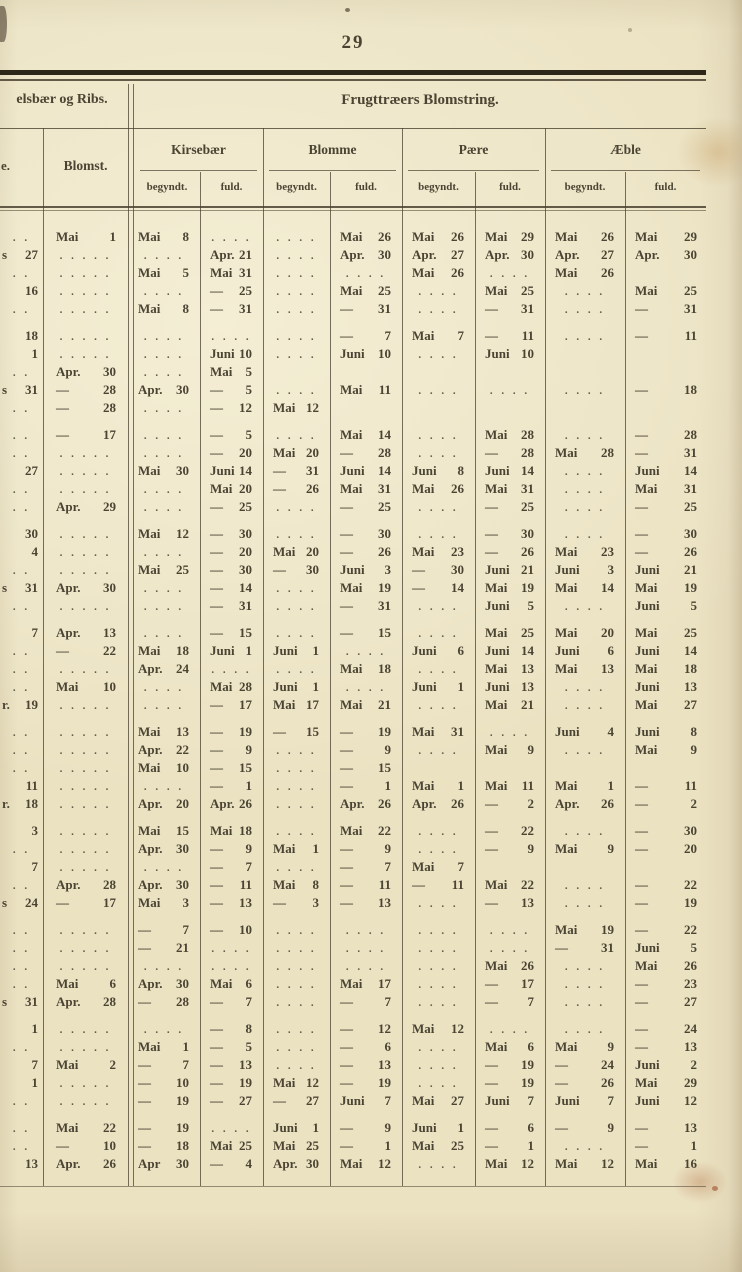 The image size is (742, 1272). What do you see at coordinates (231, 187) in the screenshot?
I see `subcolumn-header-fuld: fuld.` at bounding box center [231, 187].